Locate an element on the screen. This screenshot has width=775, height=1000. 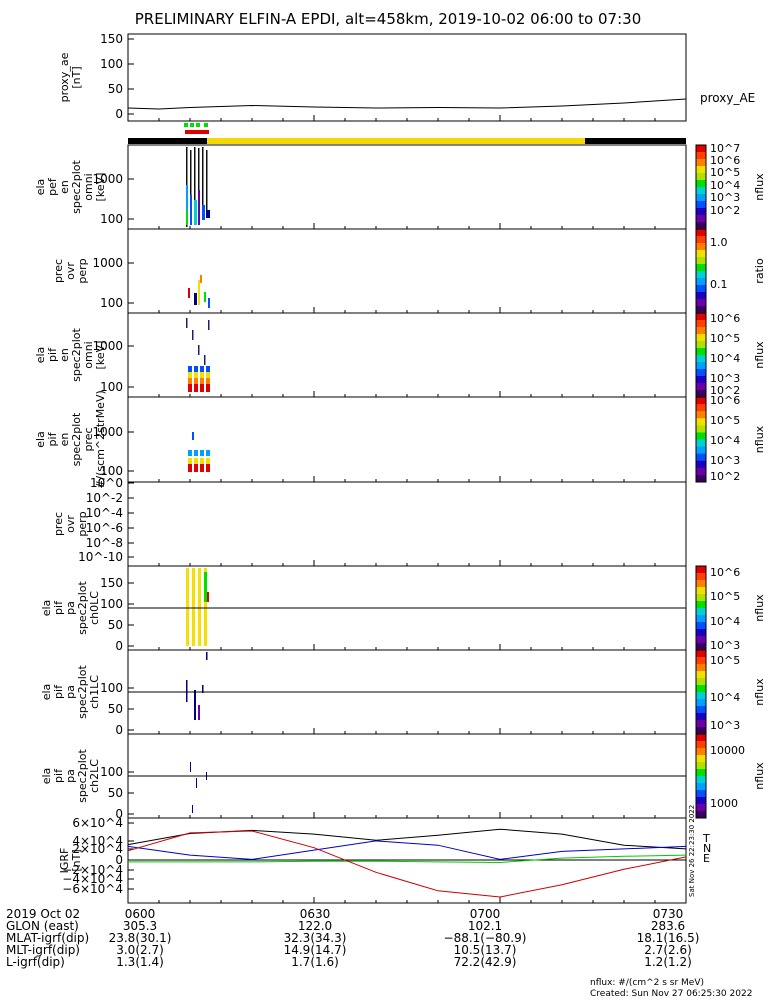
pif-dot is located at coordinates (193, 335).